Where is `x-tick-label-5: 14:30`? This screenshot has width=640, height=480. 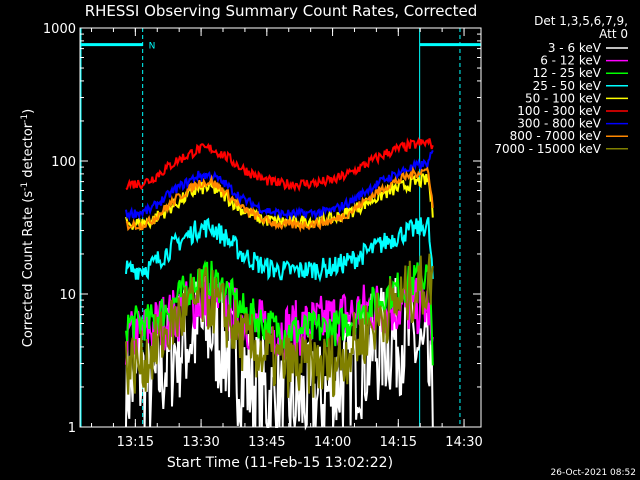 x-tick-label-5: 14:30 is located at coordinates (463, 442).